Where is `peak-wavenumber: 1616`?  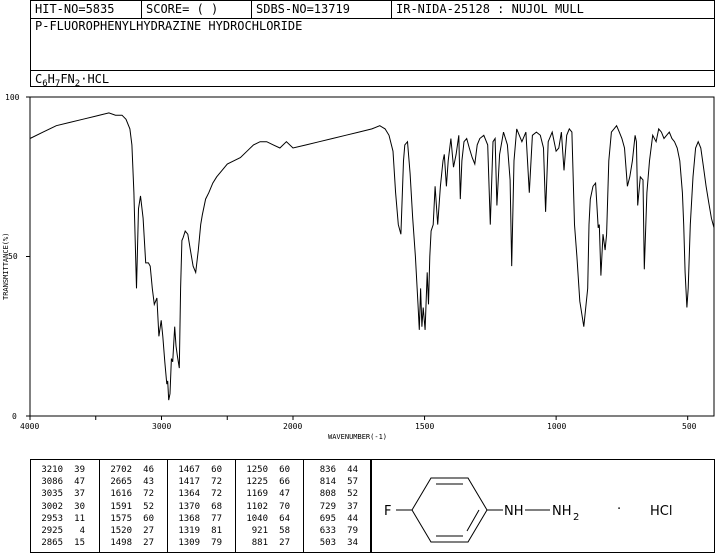
peak-wavenumber: 1616 is located at coordinates (121, 494).